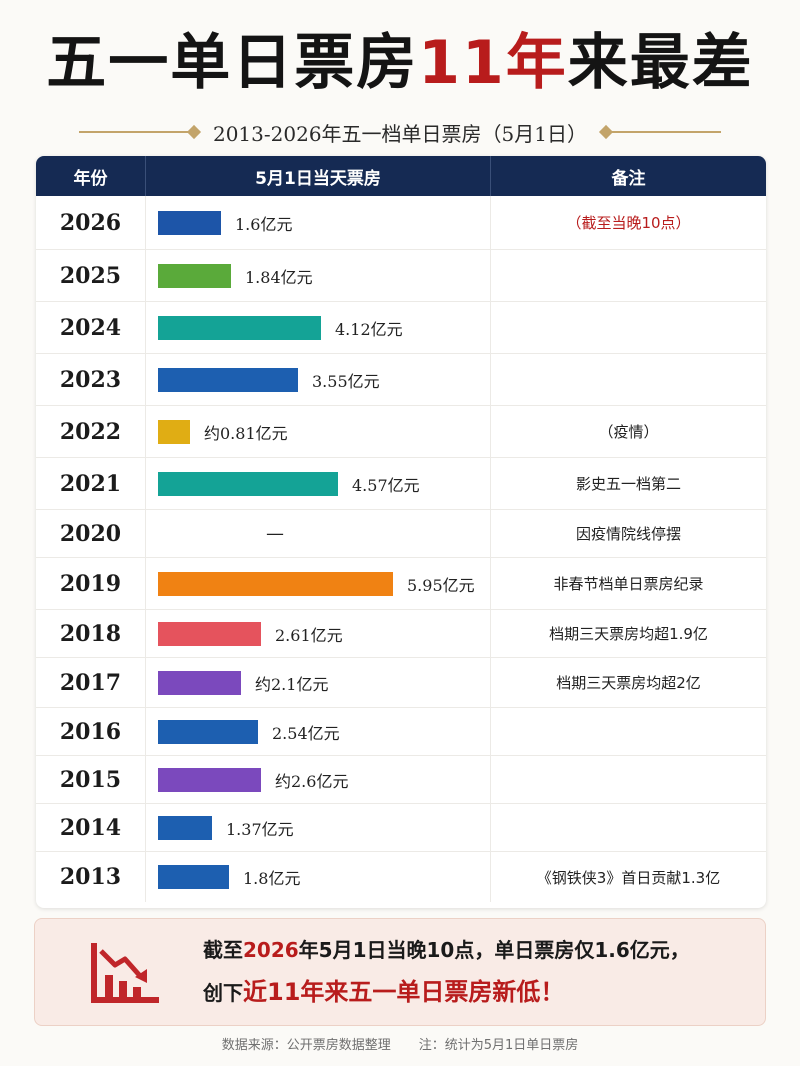 The image size is (800, 1066). What do you see at coordinates (306, 1045) in the screenshot?
I see `data-source: 数据来源：公开票房数据整理` at bounding box center [306, 1045].